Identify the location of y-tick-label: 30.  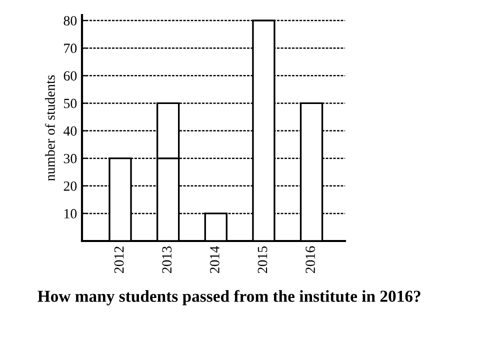
(70, 159).